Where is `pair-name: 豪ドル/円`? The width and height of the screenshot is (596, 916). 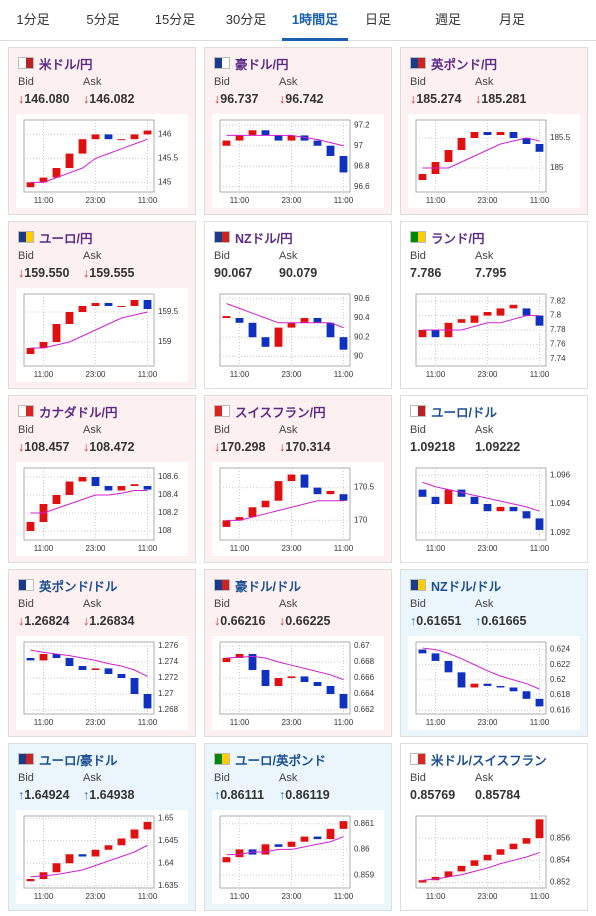 pair-name: 豪ドル/円 is located at coordinates (262, 65).